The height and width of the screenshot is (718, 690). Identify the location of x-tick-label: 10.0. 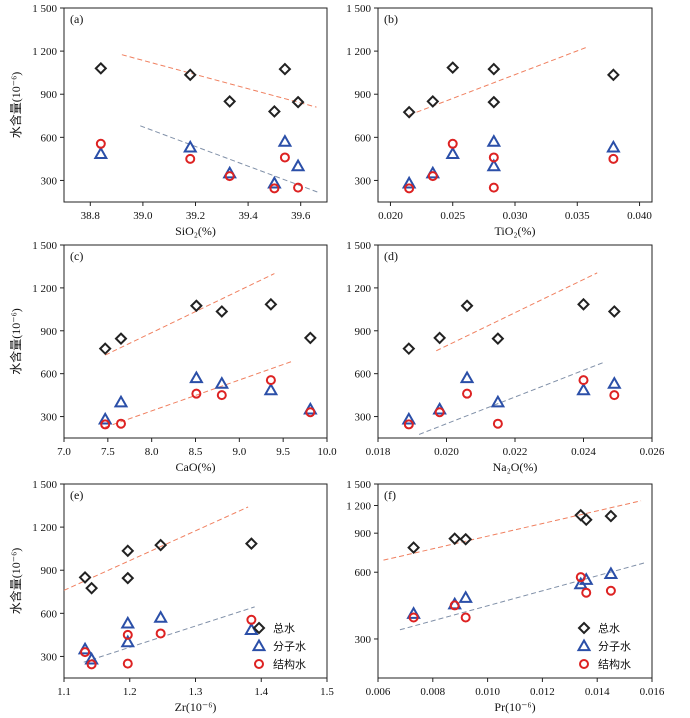
(327, 452).